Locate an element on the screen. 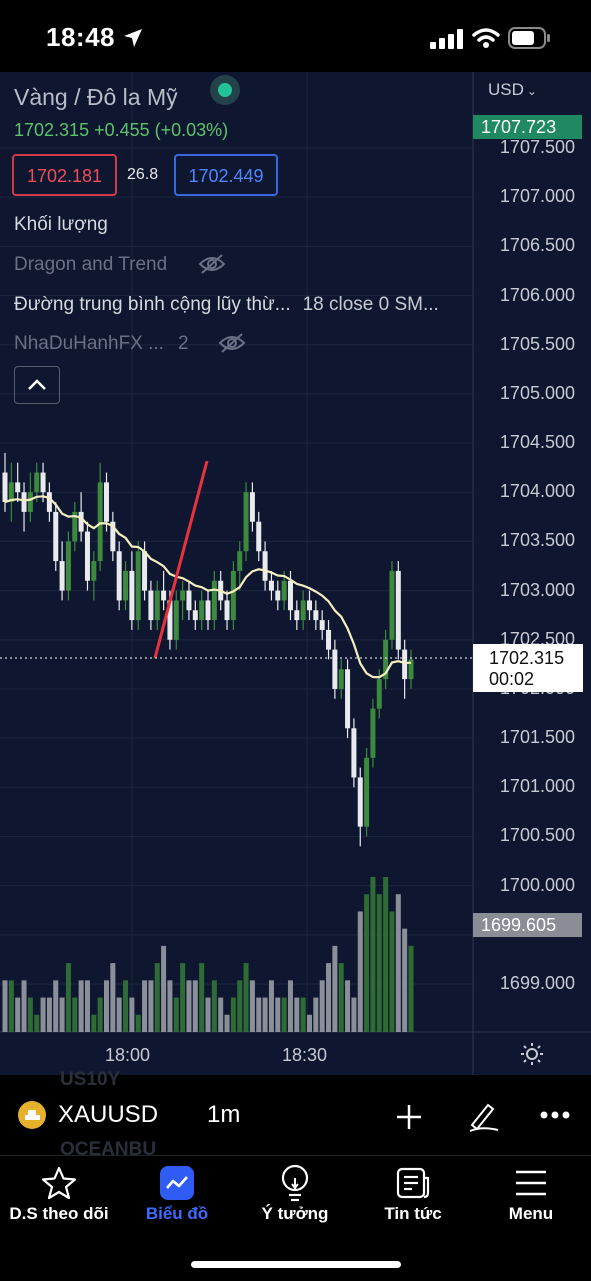 The width and height of the screenshot is (591, 1281). tab-chart: Biểu đồ is located at coordinates (177, 1201).